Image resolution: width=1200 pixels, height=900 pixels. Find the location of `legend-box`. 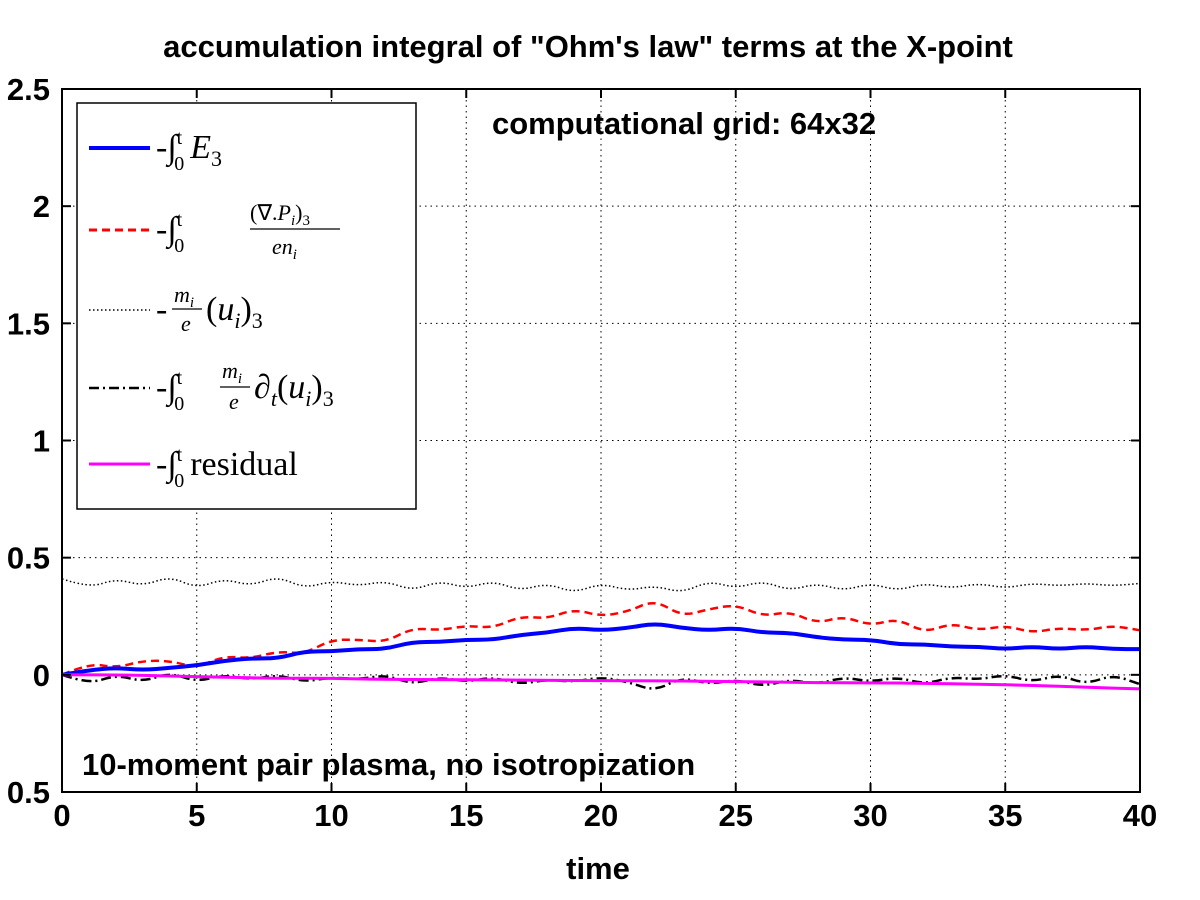

legend-box is located at coordinates (246, 306).